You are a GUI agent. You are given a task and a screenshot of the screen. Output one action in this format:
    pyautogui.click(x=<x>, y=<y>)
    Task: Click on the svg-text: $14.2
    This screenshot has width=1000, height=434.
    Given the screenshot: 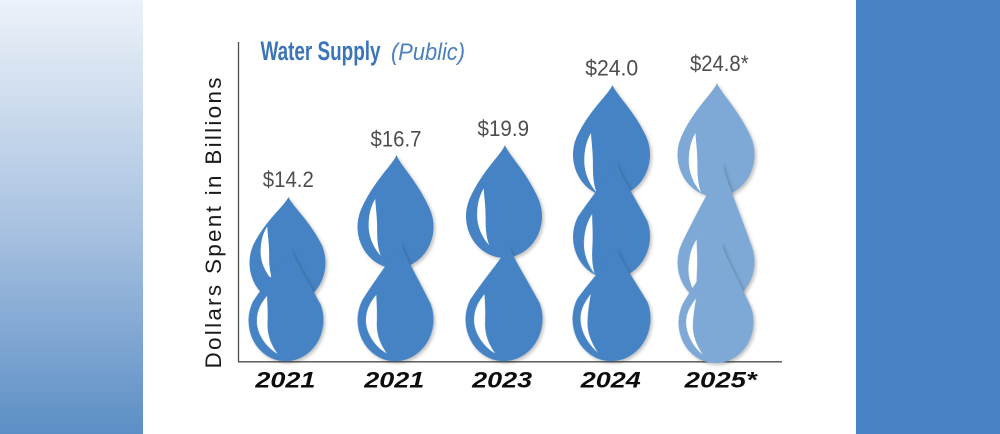 What is the action you would take?
    pyautogui.click(x=288, y=179)
    